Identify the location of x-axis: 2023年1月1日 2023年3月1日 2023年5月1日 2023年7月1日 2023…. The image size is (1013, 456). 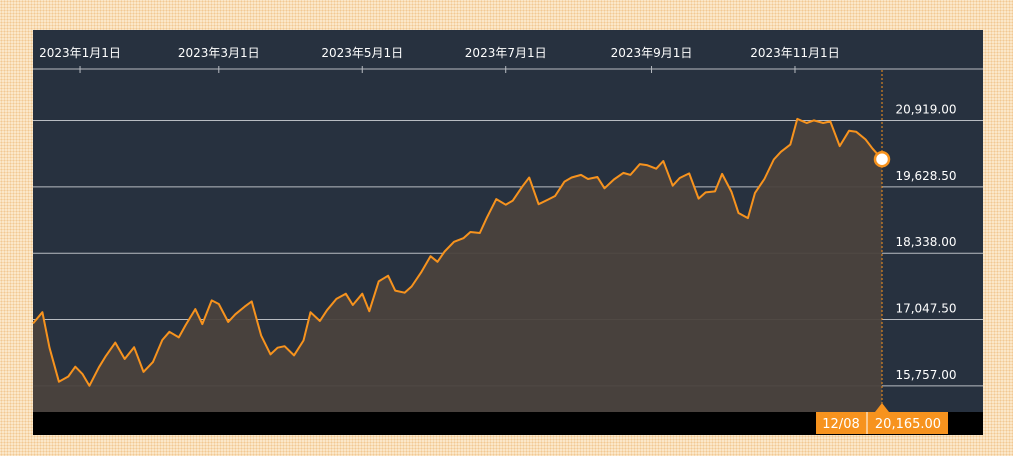
(508, 59).